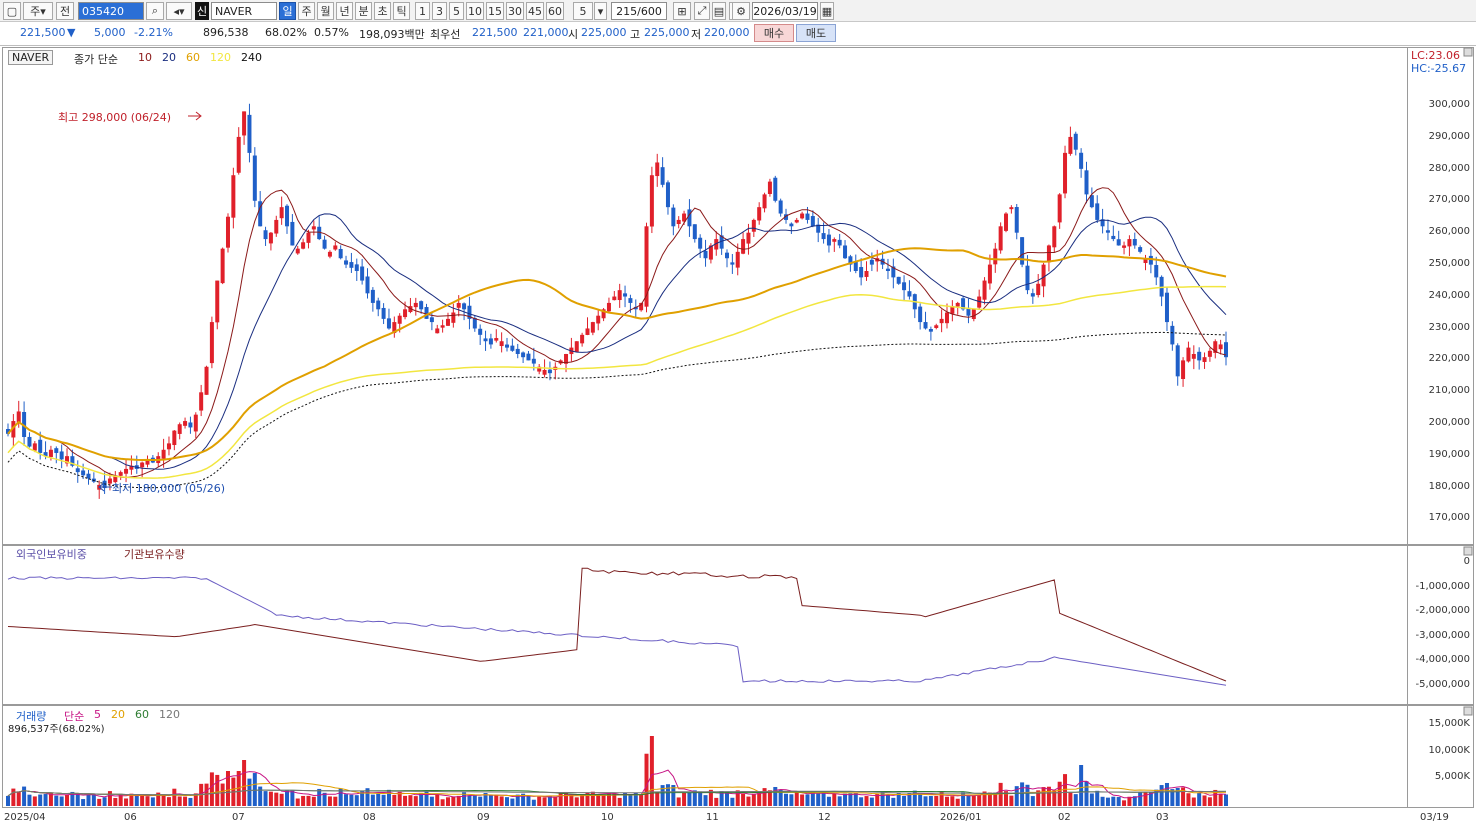 Image resolution: width=1476 pixels, height=827 pixels. What do you see at coordinates (325, 11) in the screenshot?
I see `interval-2-button: 월` at bounding box center [325, 11].